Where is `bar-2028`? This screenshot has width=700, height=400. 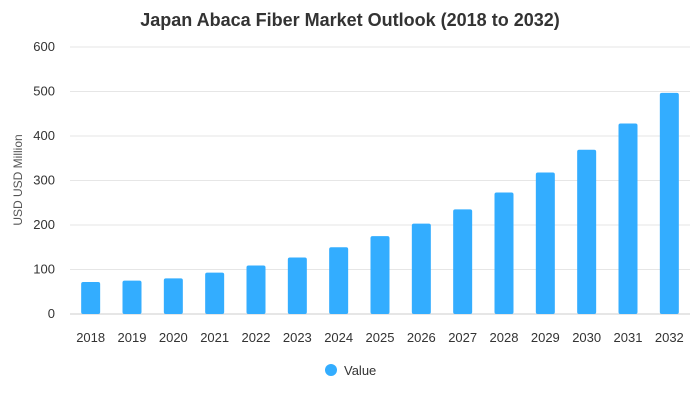
bar-2028 is located at coordinates (504, 253).